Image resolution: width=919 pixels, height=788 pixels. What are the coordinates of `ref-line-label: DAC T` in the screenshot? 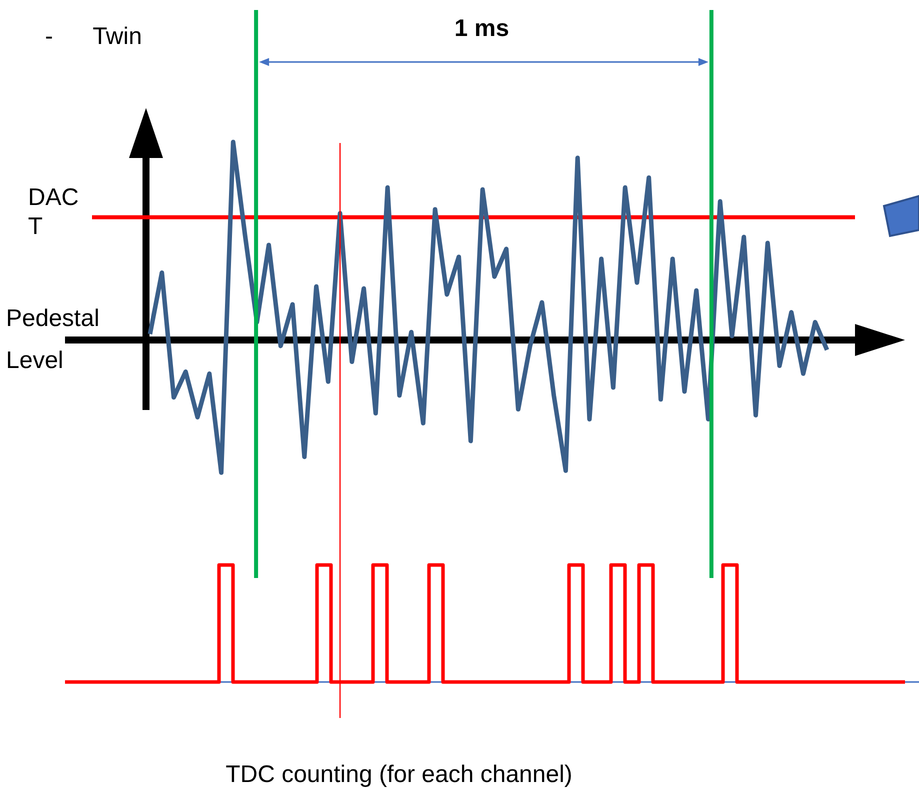 It's located at (53, 212).